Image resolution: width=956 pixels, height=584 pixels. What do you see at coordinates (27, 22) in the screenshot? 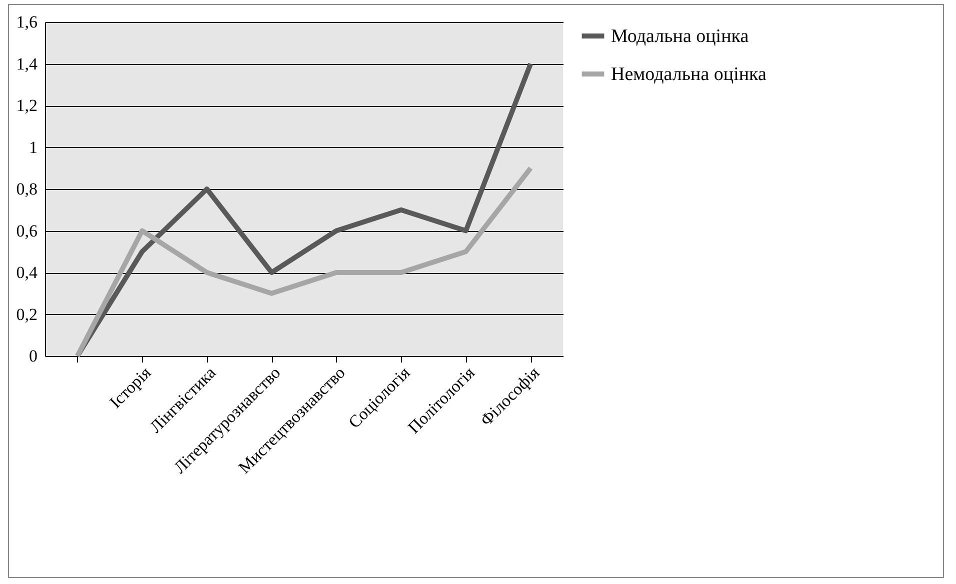
I see `y-tick-label: 1,6` at bounding box center [27, 22].